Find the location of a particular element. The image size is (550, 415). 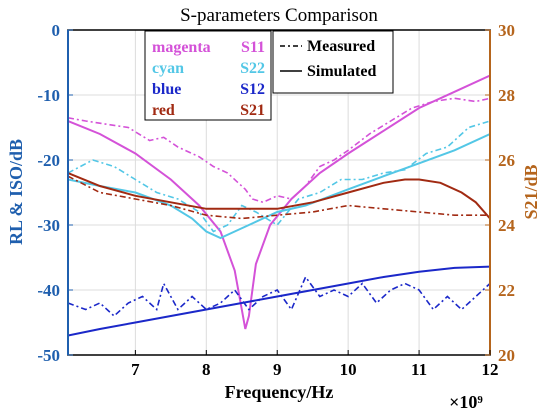

legend-param-name: S12 is located at coordinates (252, 89).